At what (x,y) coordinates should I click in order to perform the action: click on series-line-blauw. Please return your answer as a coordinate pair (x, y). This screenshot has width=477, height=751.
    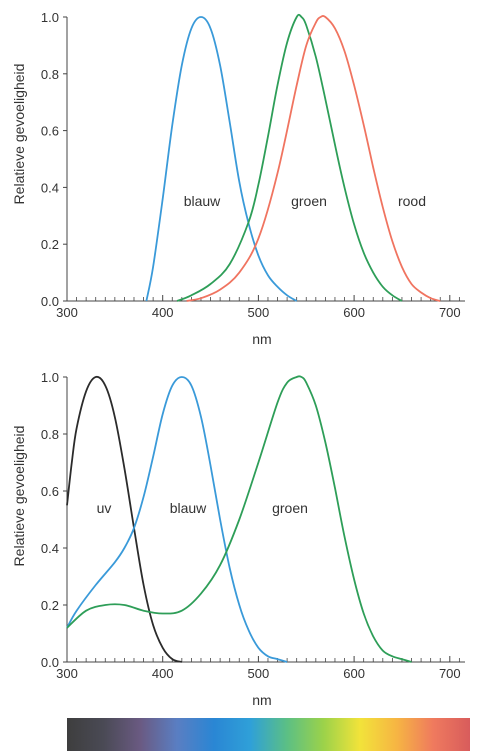
    Looking at the image, I should click on (221, 159).